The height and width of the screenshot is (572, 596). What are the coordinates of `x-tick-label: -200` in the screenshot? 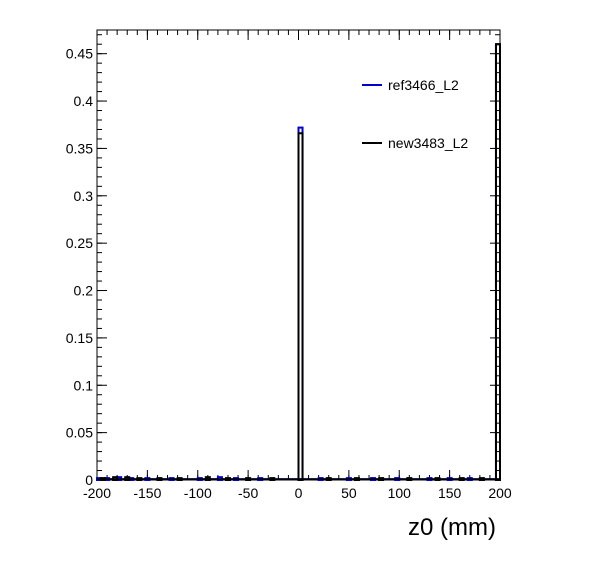 It's located at (97, 493).